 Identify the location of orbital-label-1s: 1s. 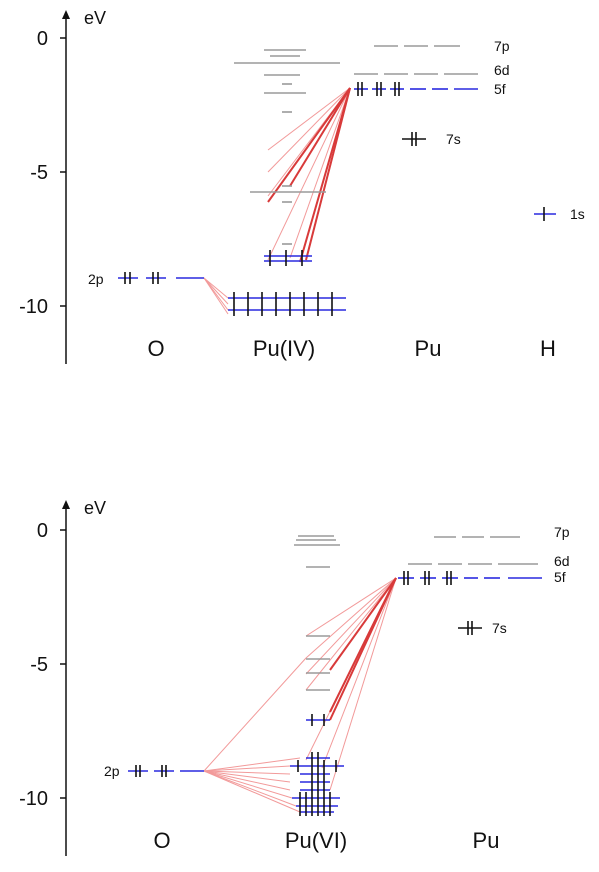
(577, 214).